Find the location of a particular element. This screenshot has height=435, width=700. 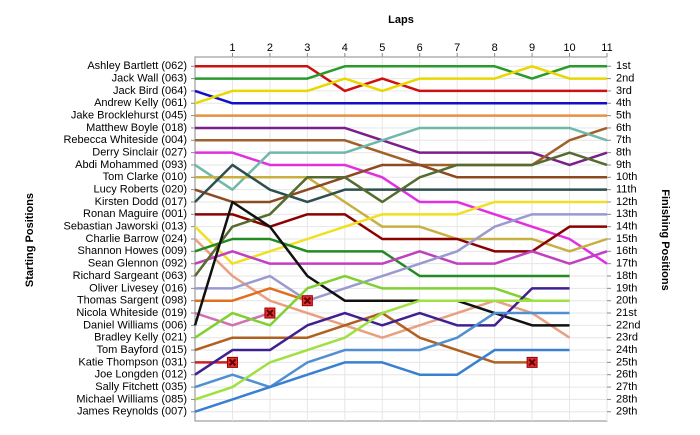

x-tick-label: 10 is located at coordinates (569, 48).